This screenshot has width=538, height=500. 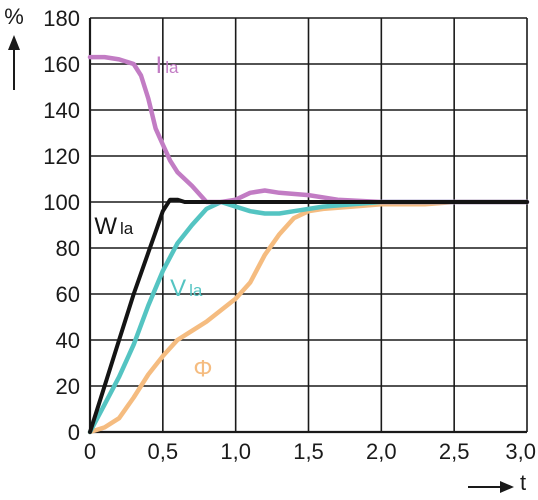 I want to click on series-label-phi: Φ, so click(x=202, y=369).